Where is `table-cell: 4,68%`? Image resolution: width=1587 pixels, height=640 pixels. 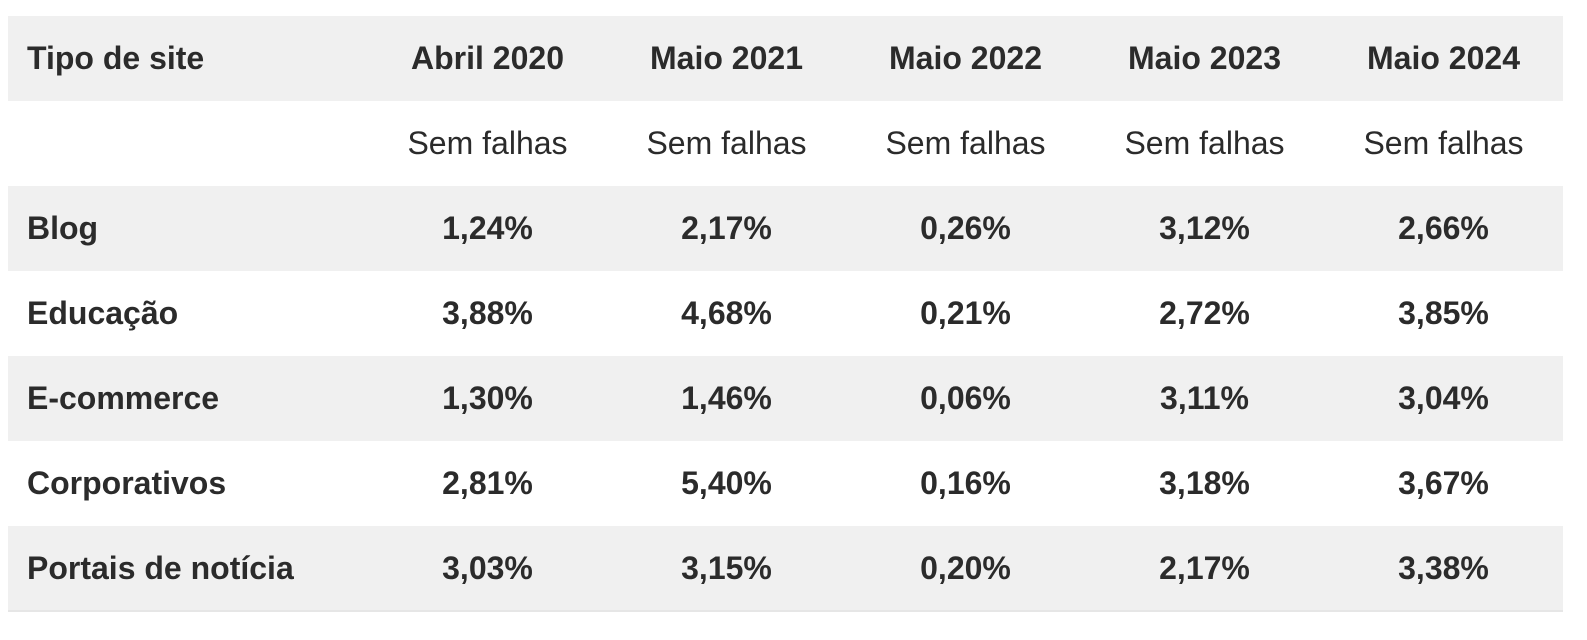 table-cell: 4,68% is located at coordinates (726, 313).